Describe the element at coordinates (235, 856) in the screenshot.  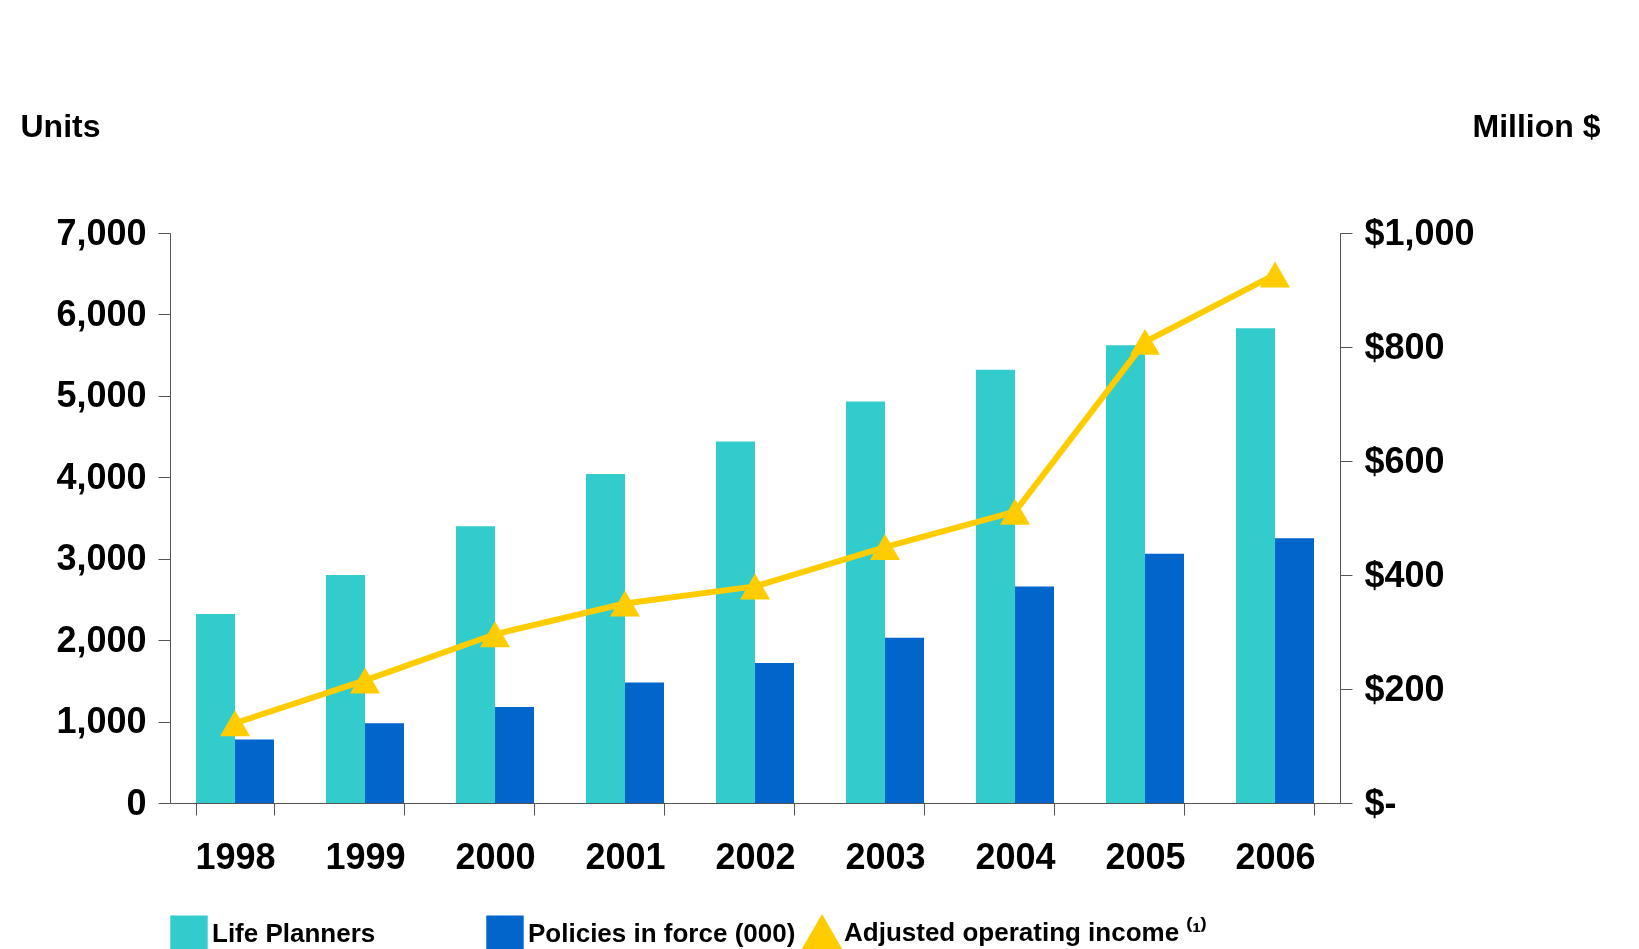
I see `x-tick-label: 1998` at that location.